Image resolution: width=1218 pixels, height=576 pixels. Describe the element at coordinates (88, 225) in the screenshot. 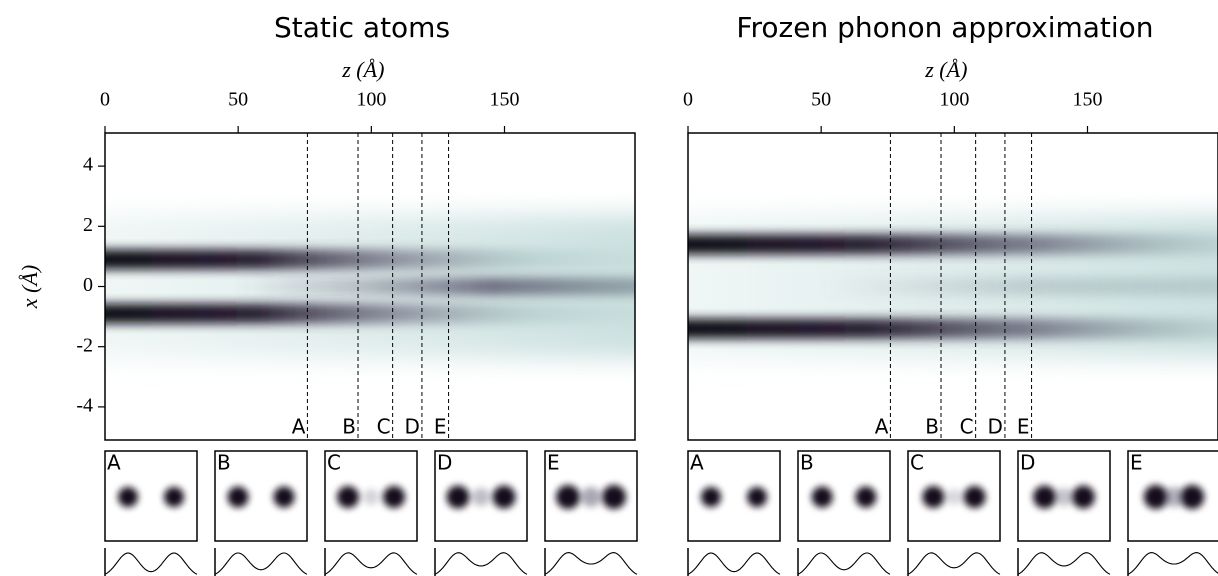

I see `y-tick-label: 2` at that location.